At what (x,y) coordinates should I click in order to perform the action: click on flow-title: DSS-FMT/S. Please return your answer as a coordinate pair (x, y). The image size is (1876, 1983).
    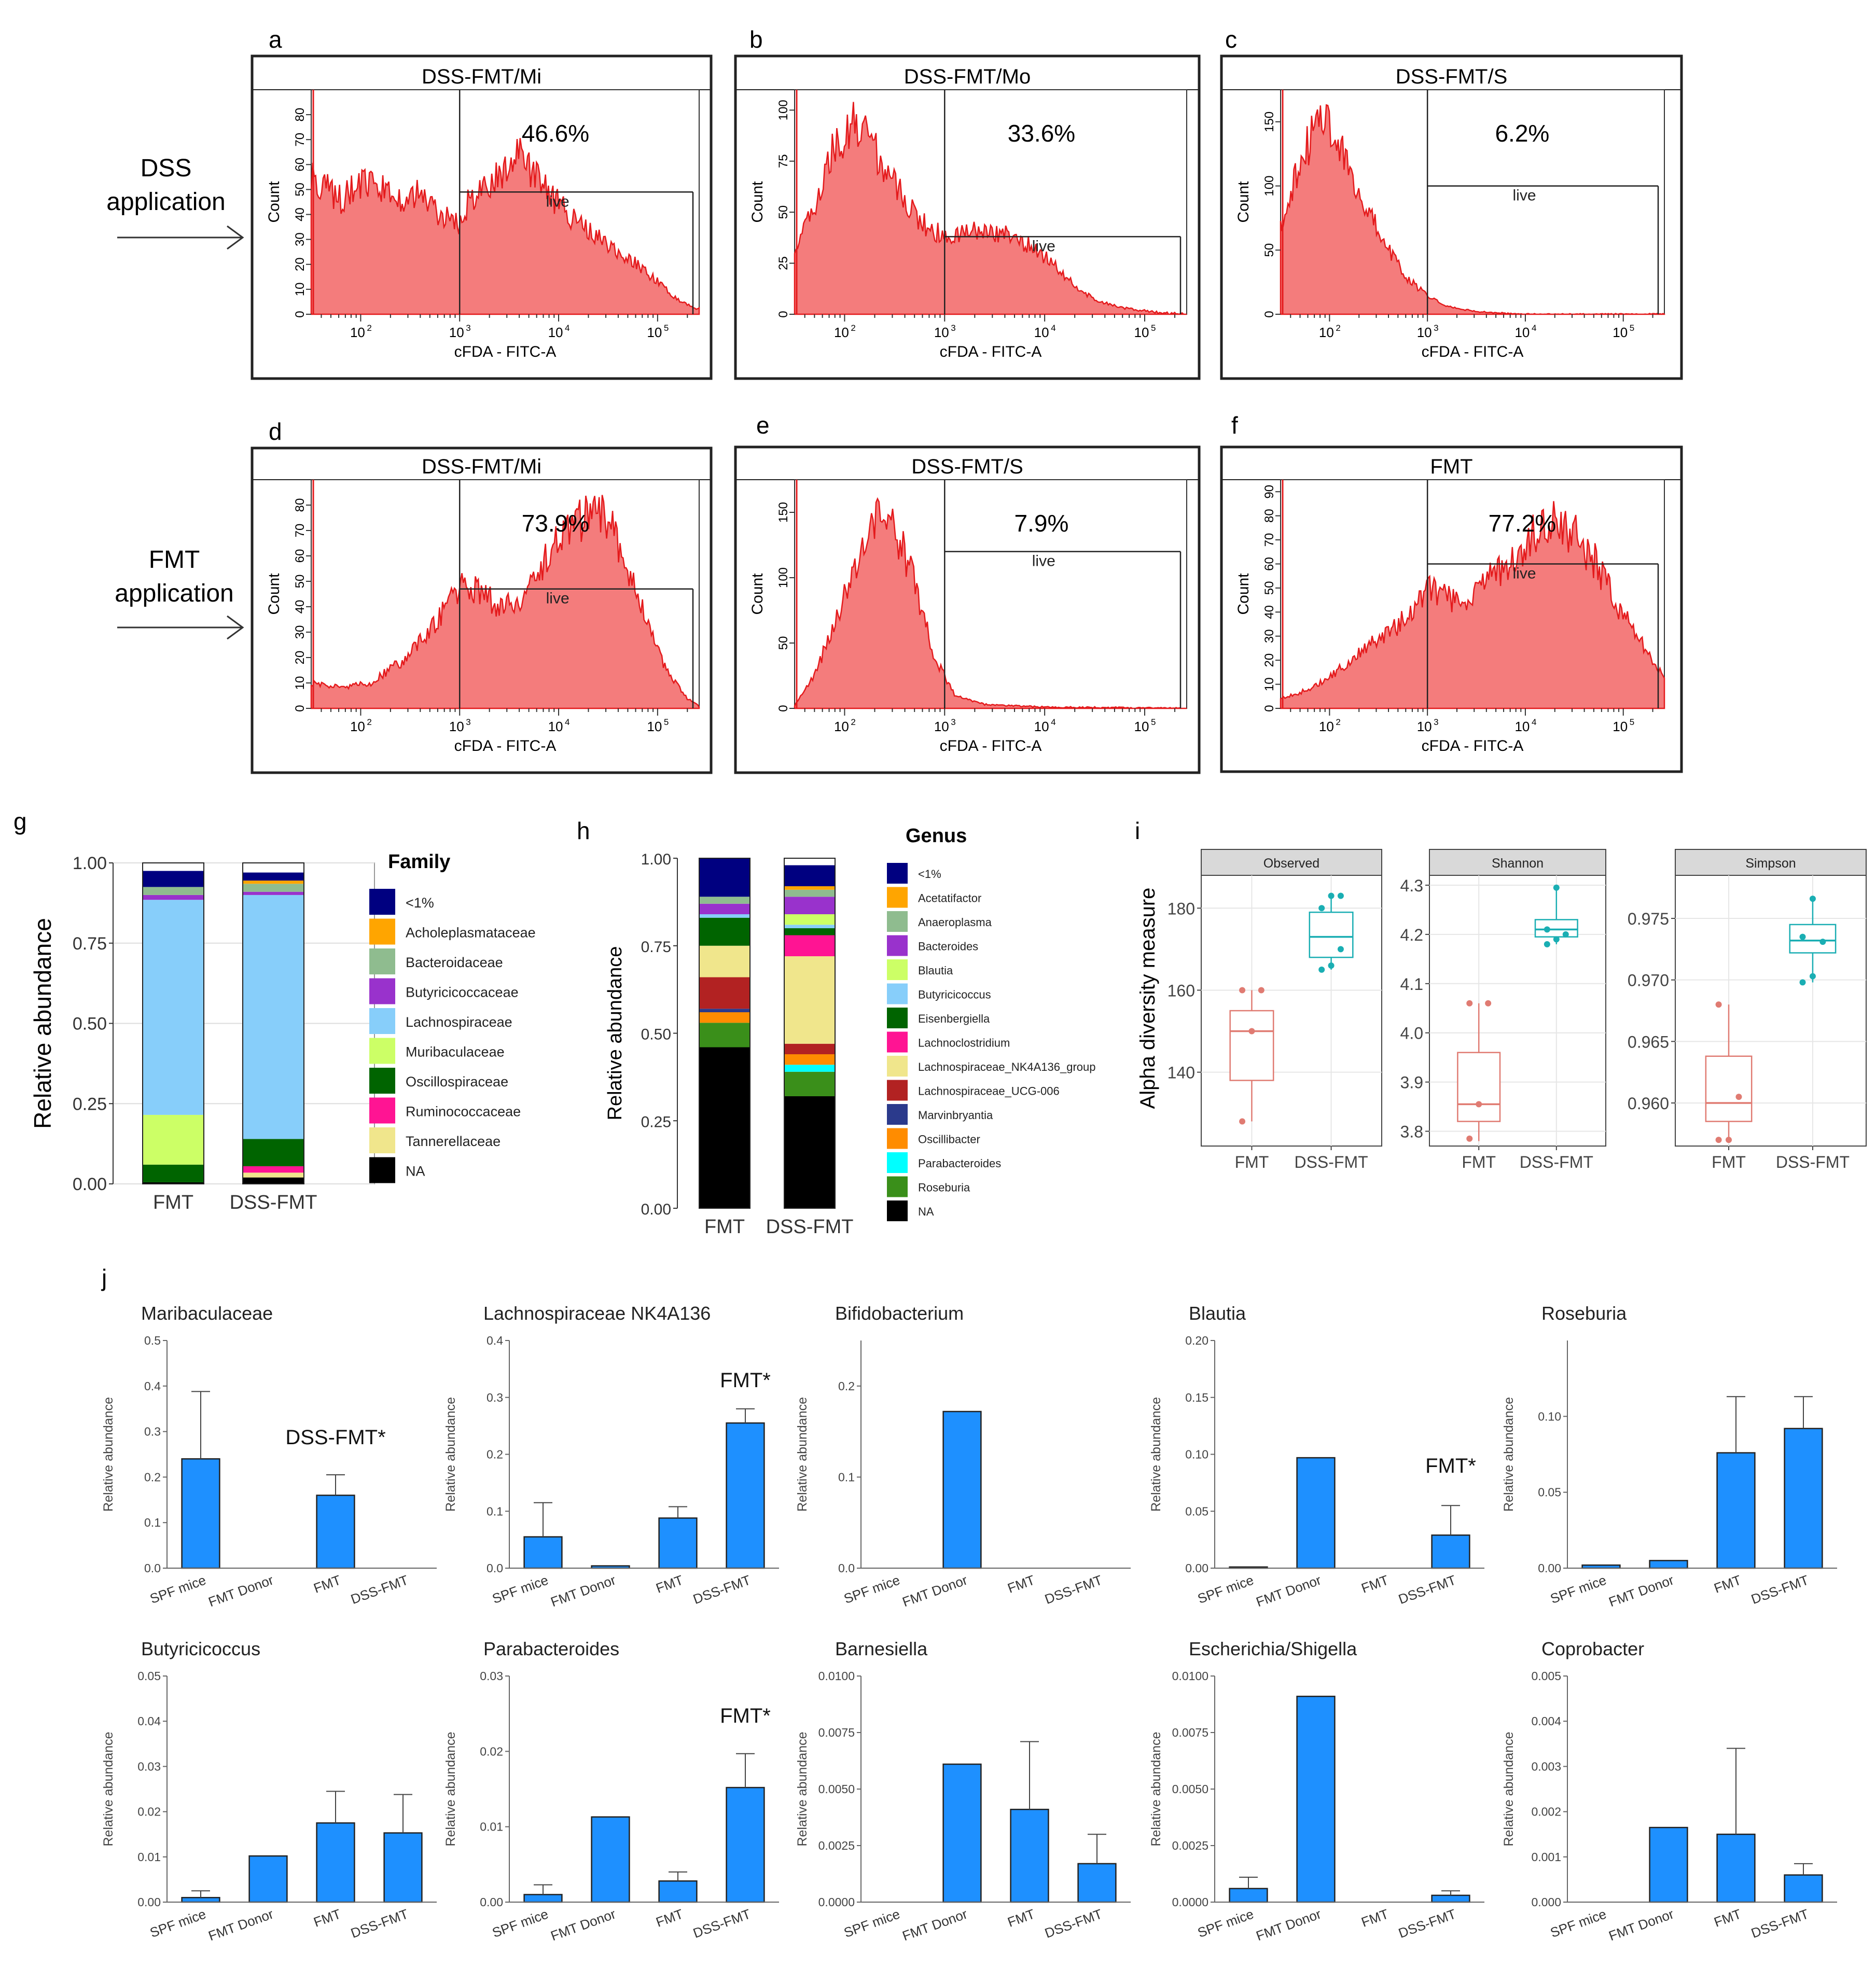
    Looking at the image, I should click on (1452, 76).